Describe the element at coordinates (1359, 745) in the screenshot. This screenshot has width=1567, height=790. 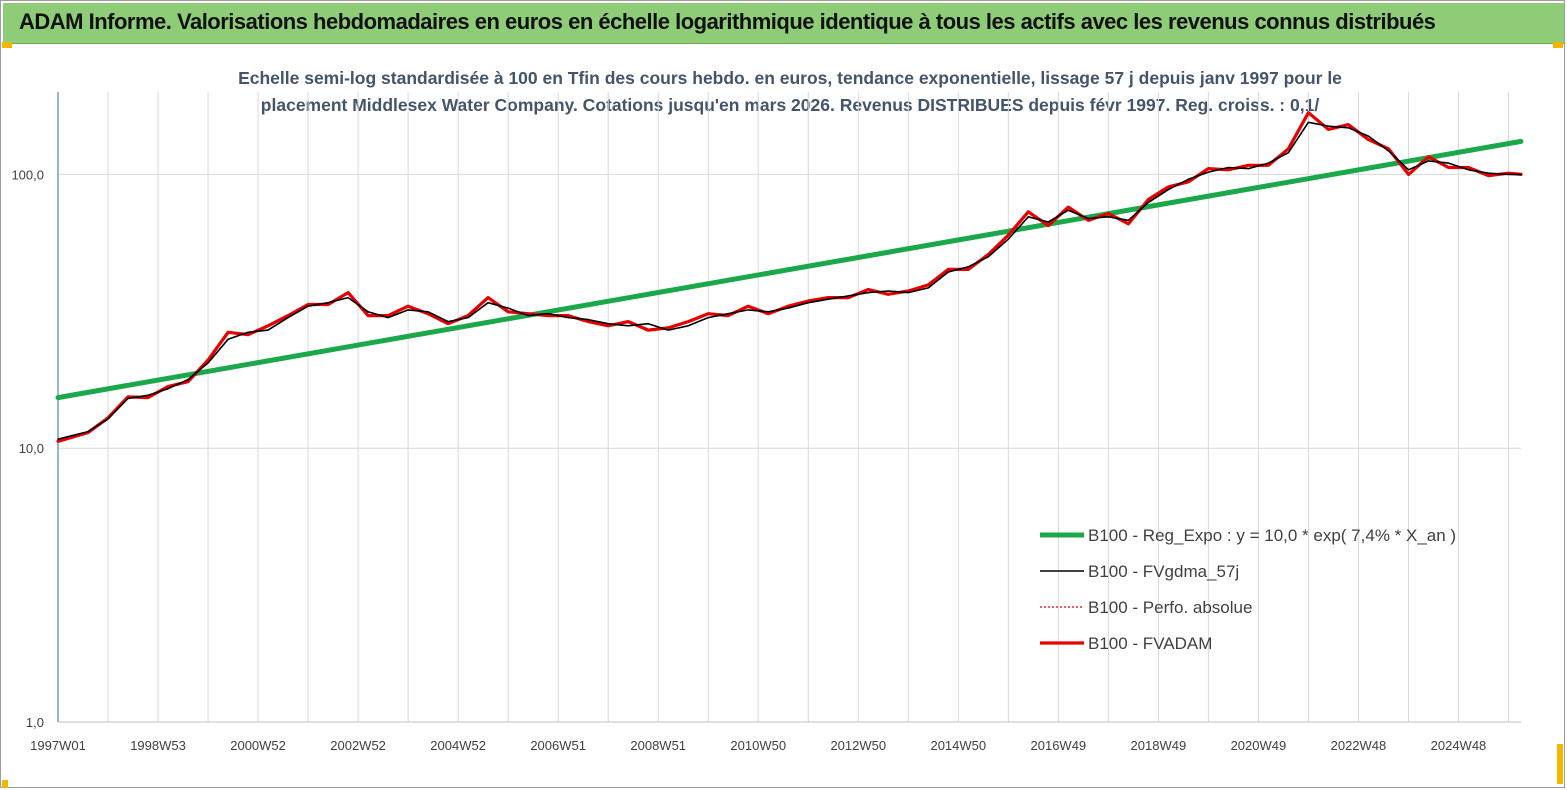
I see `x-tick-label: 2022W48` at that location.